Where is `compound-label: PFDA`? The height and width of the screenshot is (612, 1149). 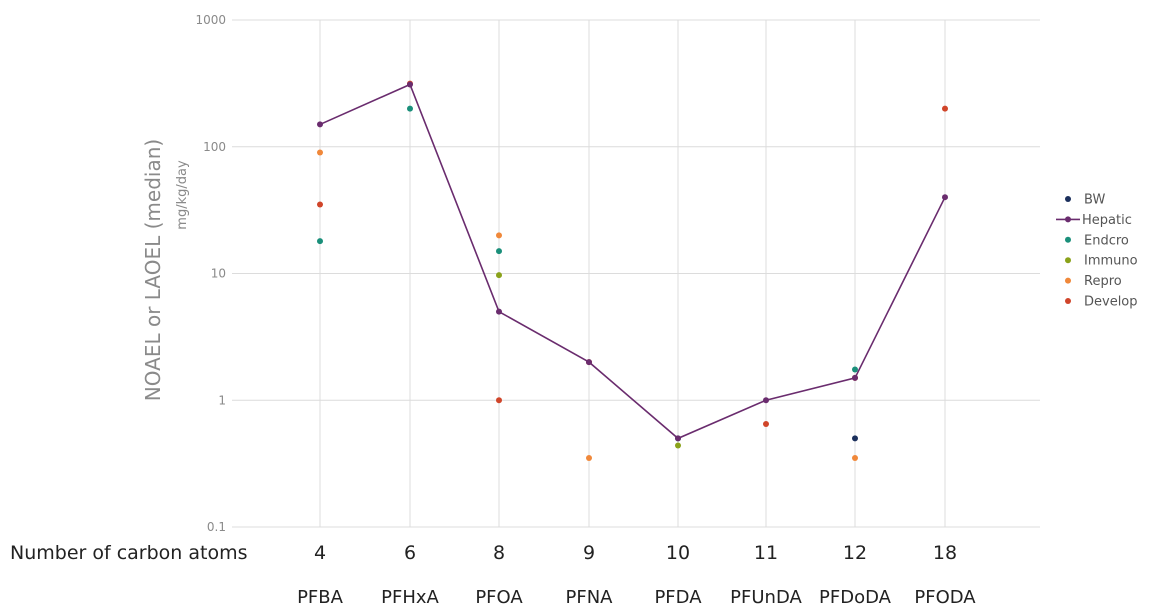 compound-label: PFDA is located at coordinates (678, 597).